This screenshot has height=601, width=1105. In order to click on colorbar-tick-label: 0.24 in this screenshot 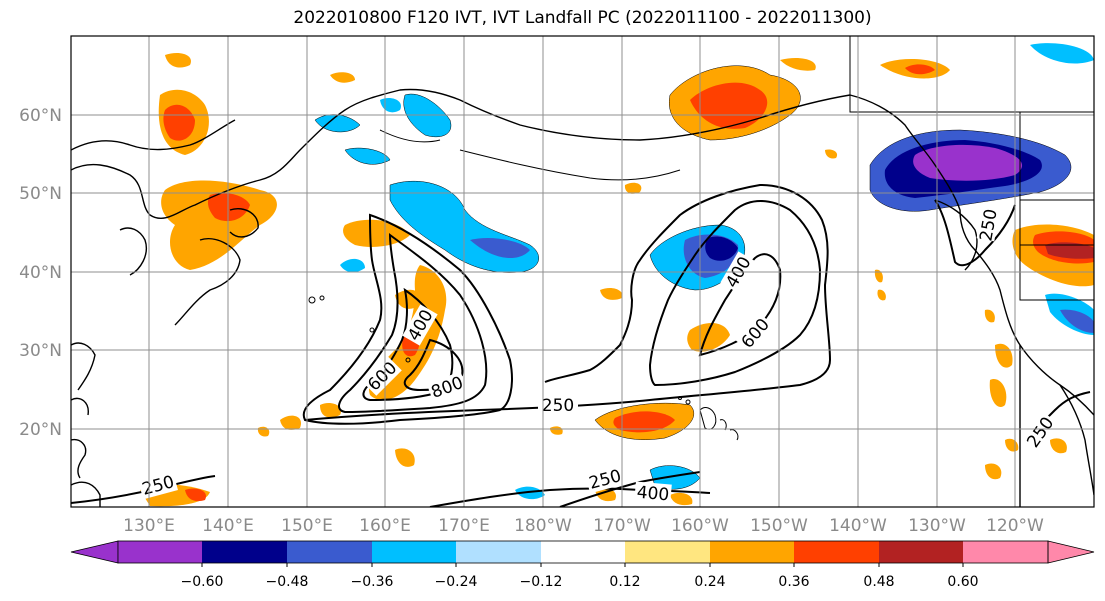, I will do `click(709, 582)`.